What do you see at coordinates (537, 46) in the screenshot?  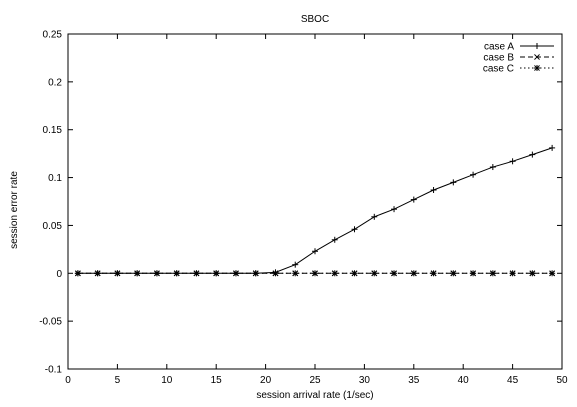 I see `legend-marker-case-a` at bounding box center [537, 46].